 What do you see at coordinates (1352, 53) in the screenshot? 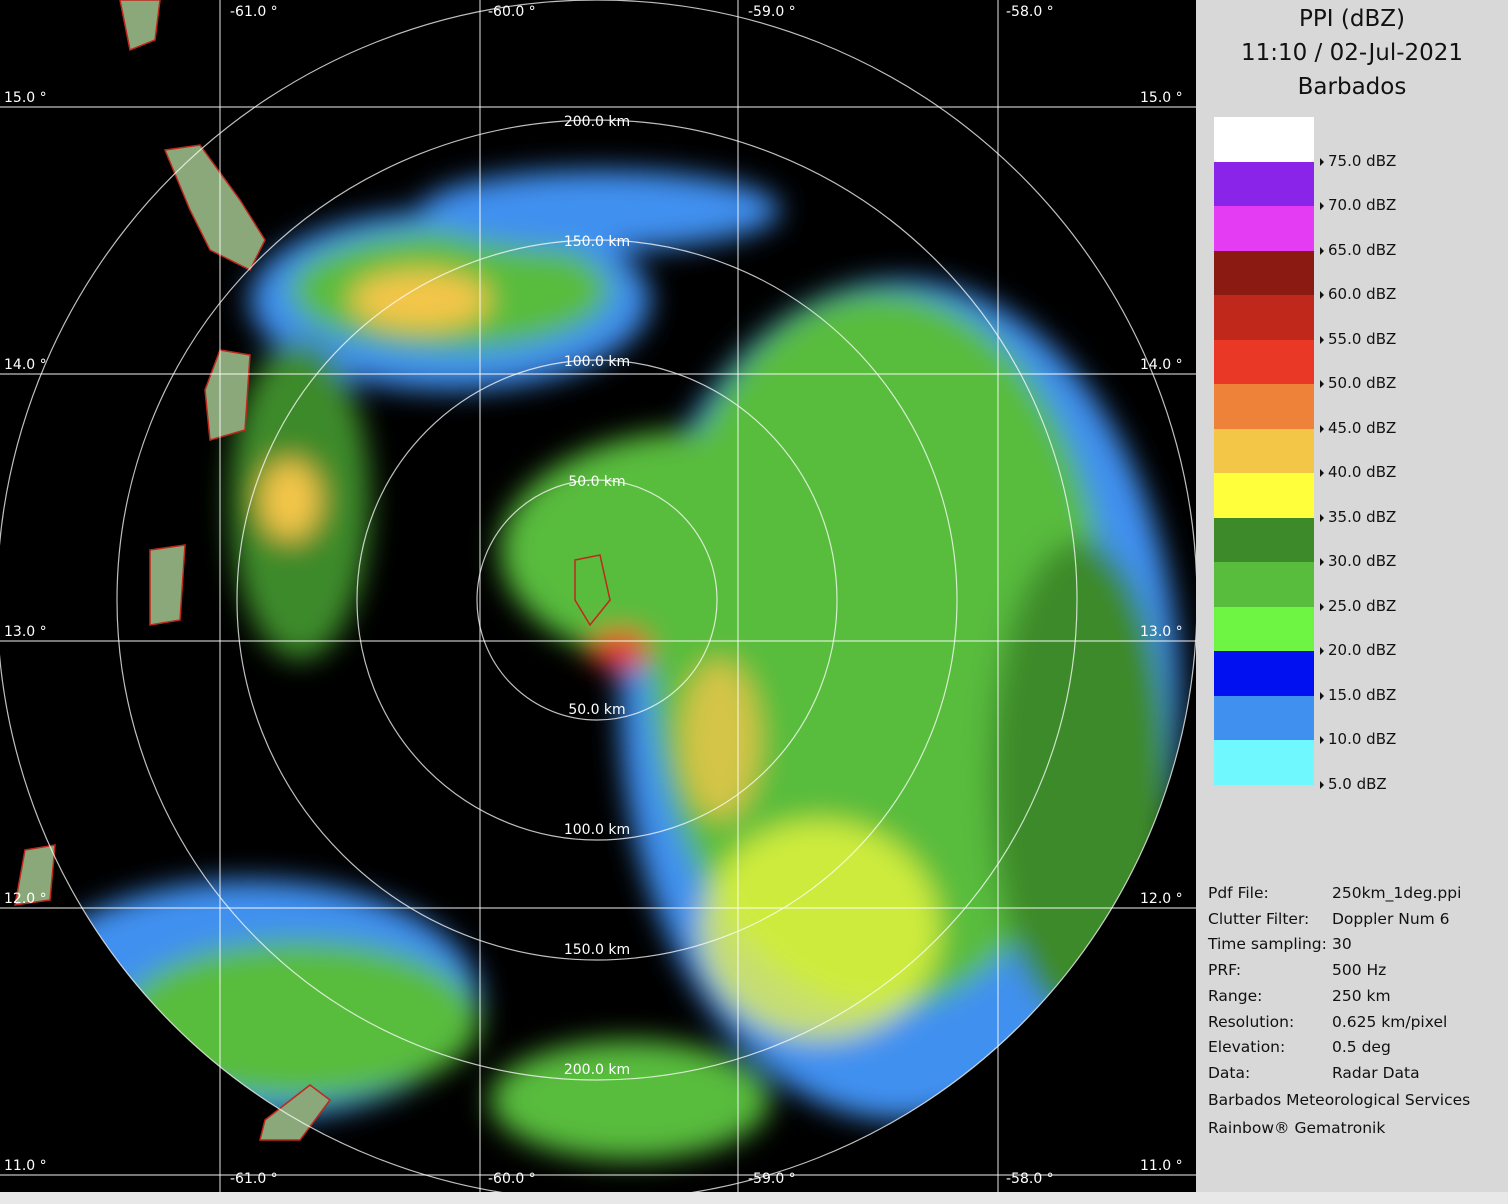
I see `timestamp: 11:10 / 02-Jul-2021` at bounding box center [1352, 53].